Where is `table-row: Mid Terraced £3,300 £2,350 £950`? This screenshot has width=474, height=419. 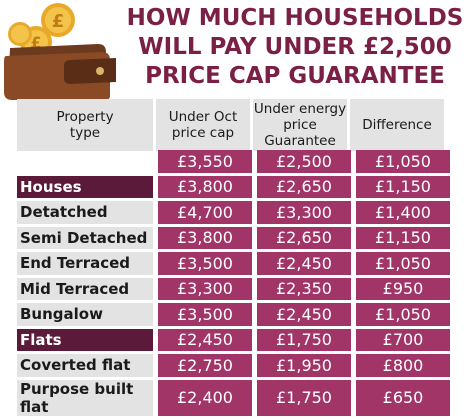 table-row: Mid Terraced £3,300 £2,350 £950 is located at coordinates (233, 288).